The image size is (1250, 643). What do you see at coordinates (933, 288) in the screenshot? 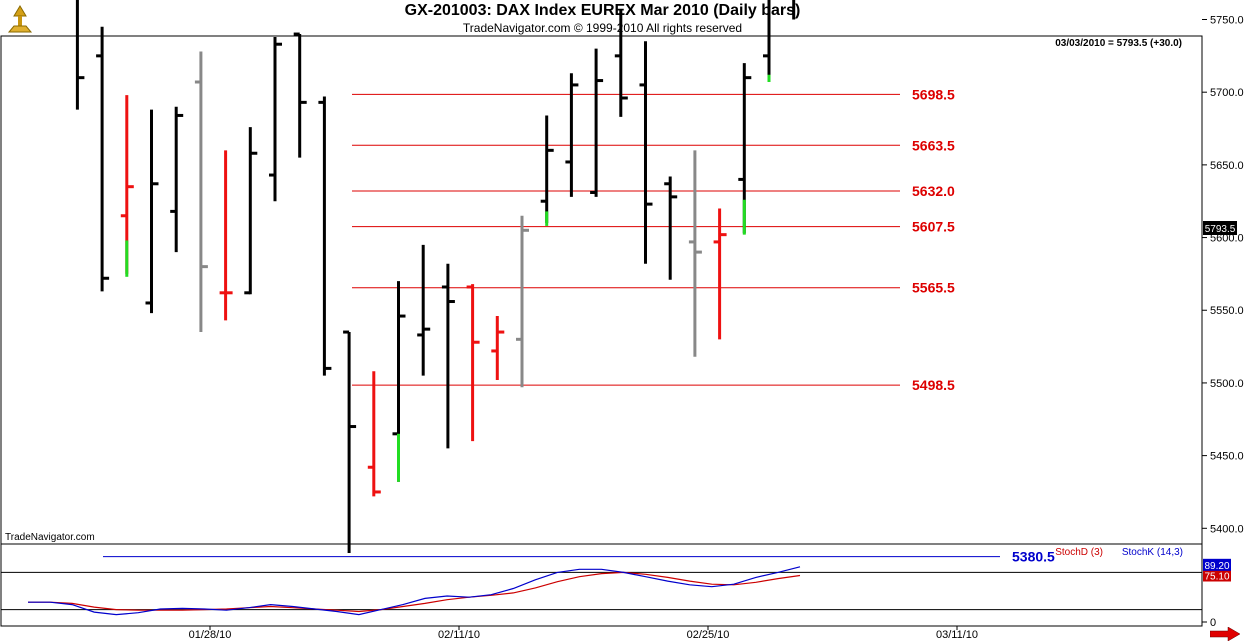
I see `level-label: 5565.5` at bounding box center [933, 288].